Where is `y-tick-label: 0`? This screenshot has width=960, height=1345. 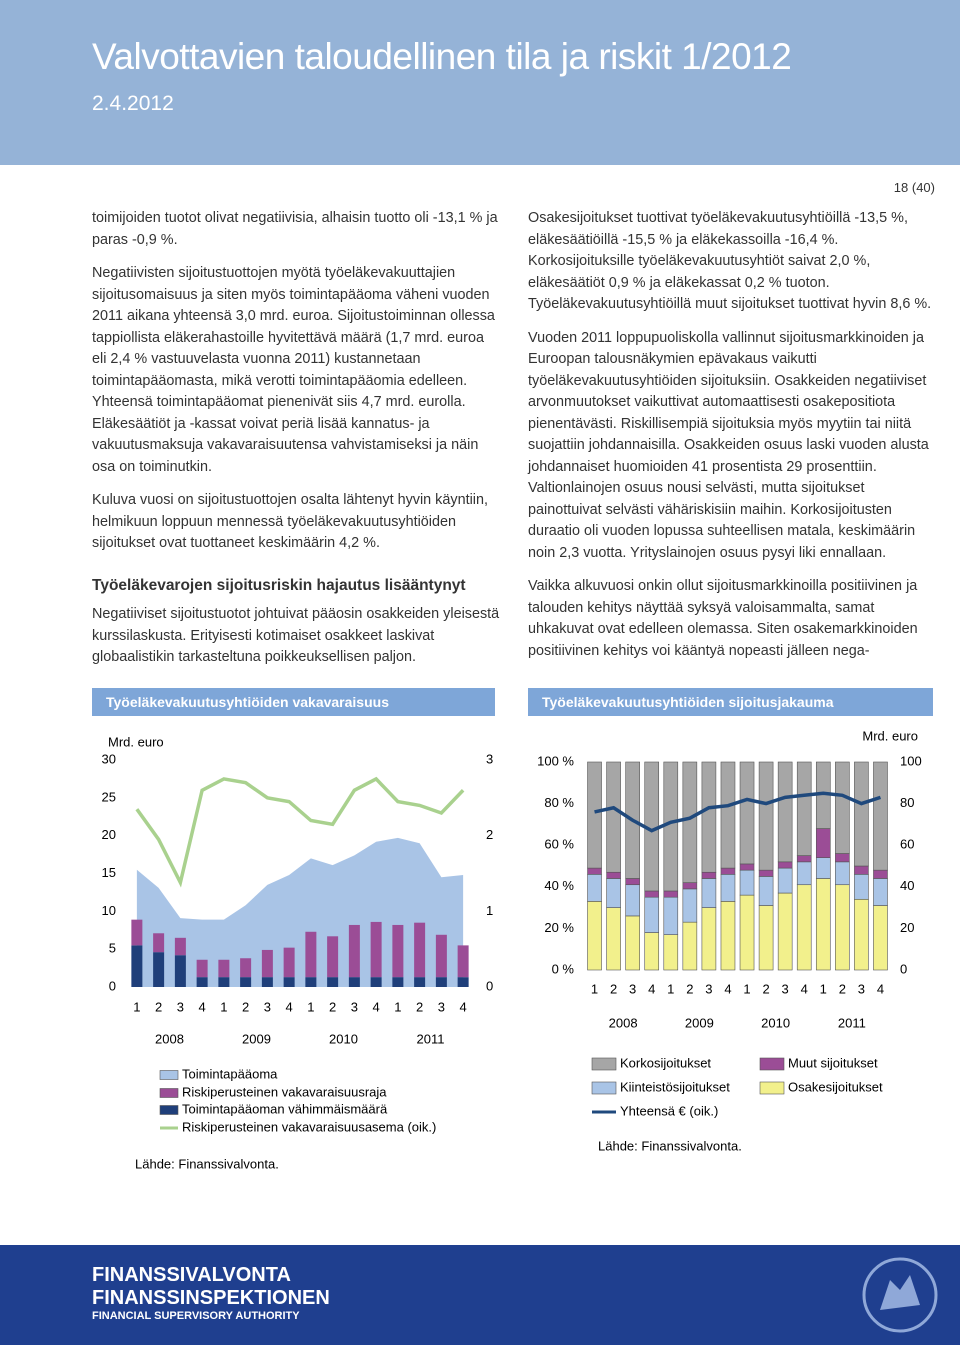
y-tick-label: 0 is located at coordinates (112, 985).